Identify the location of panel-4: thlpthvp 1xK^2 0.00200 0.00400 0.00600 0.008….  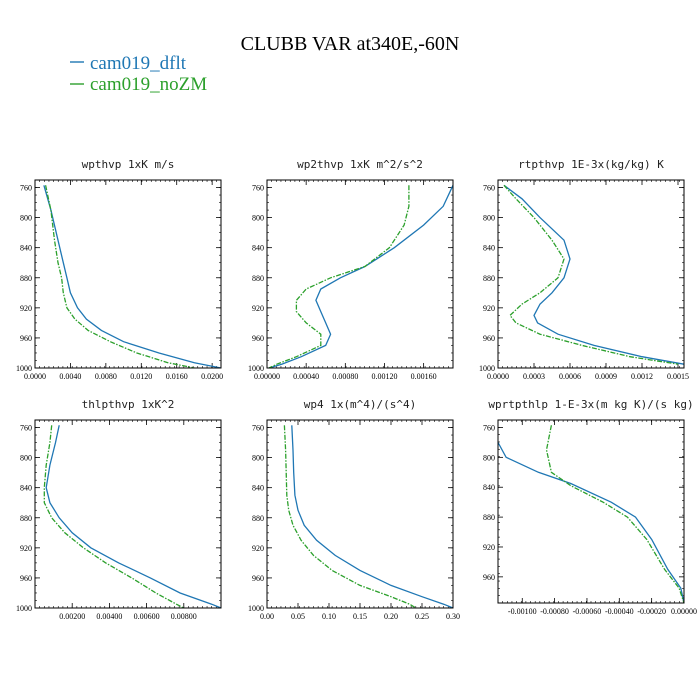
(119, 509).